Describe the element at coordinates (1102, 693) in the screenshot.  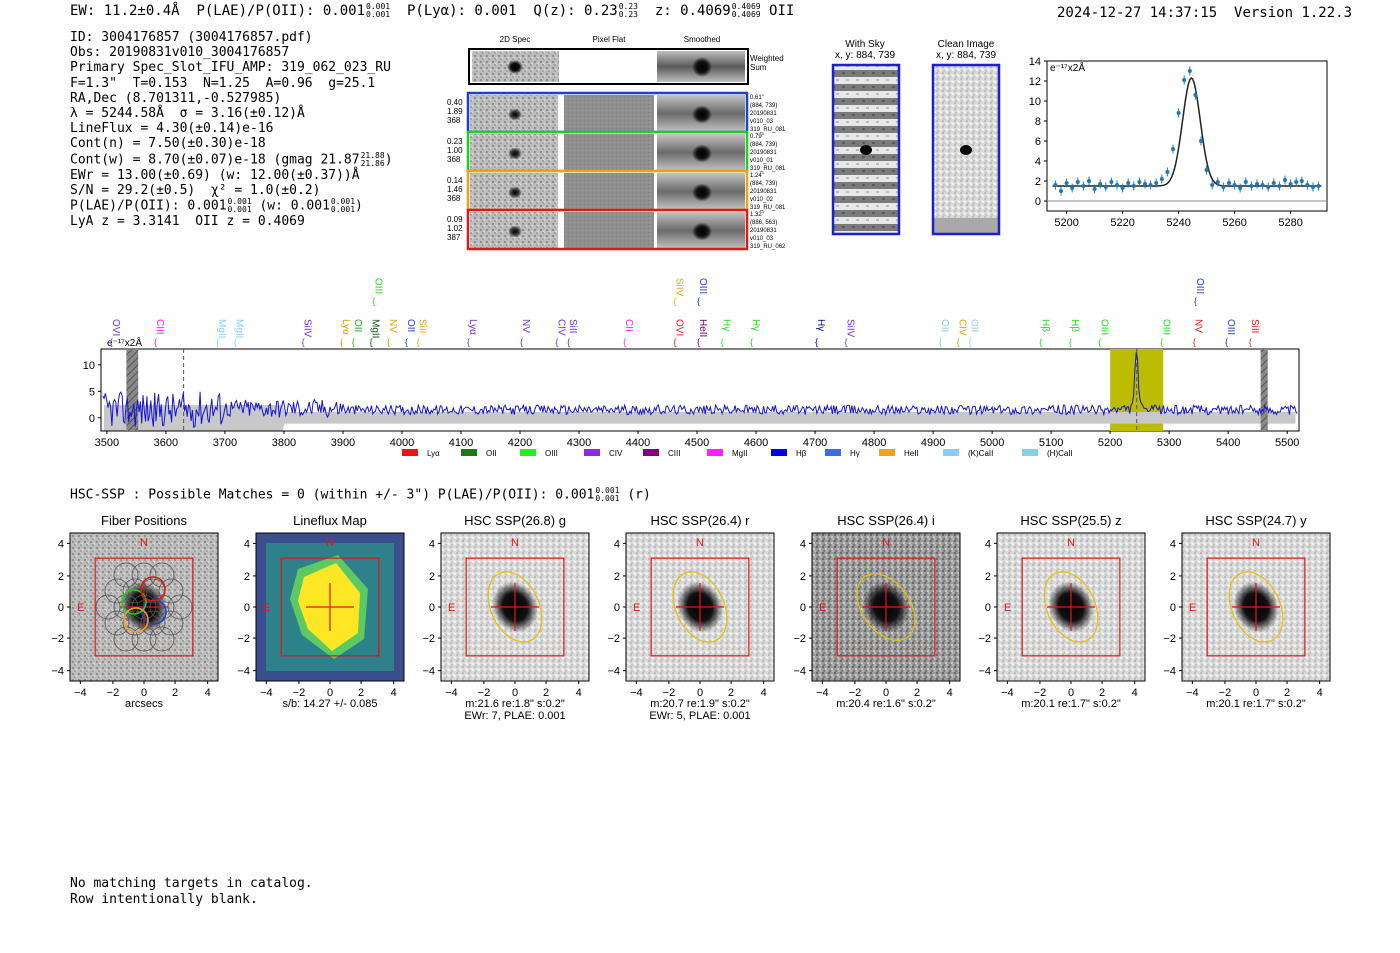
I see `imaging-xtick: 2` at that location.